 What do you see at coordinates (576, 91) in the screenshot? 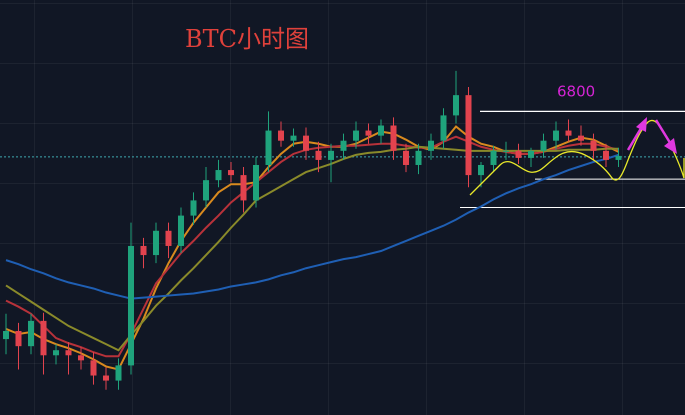
I see `resistance-label: 6800` at bounding box center [576, 91].